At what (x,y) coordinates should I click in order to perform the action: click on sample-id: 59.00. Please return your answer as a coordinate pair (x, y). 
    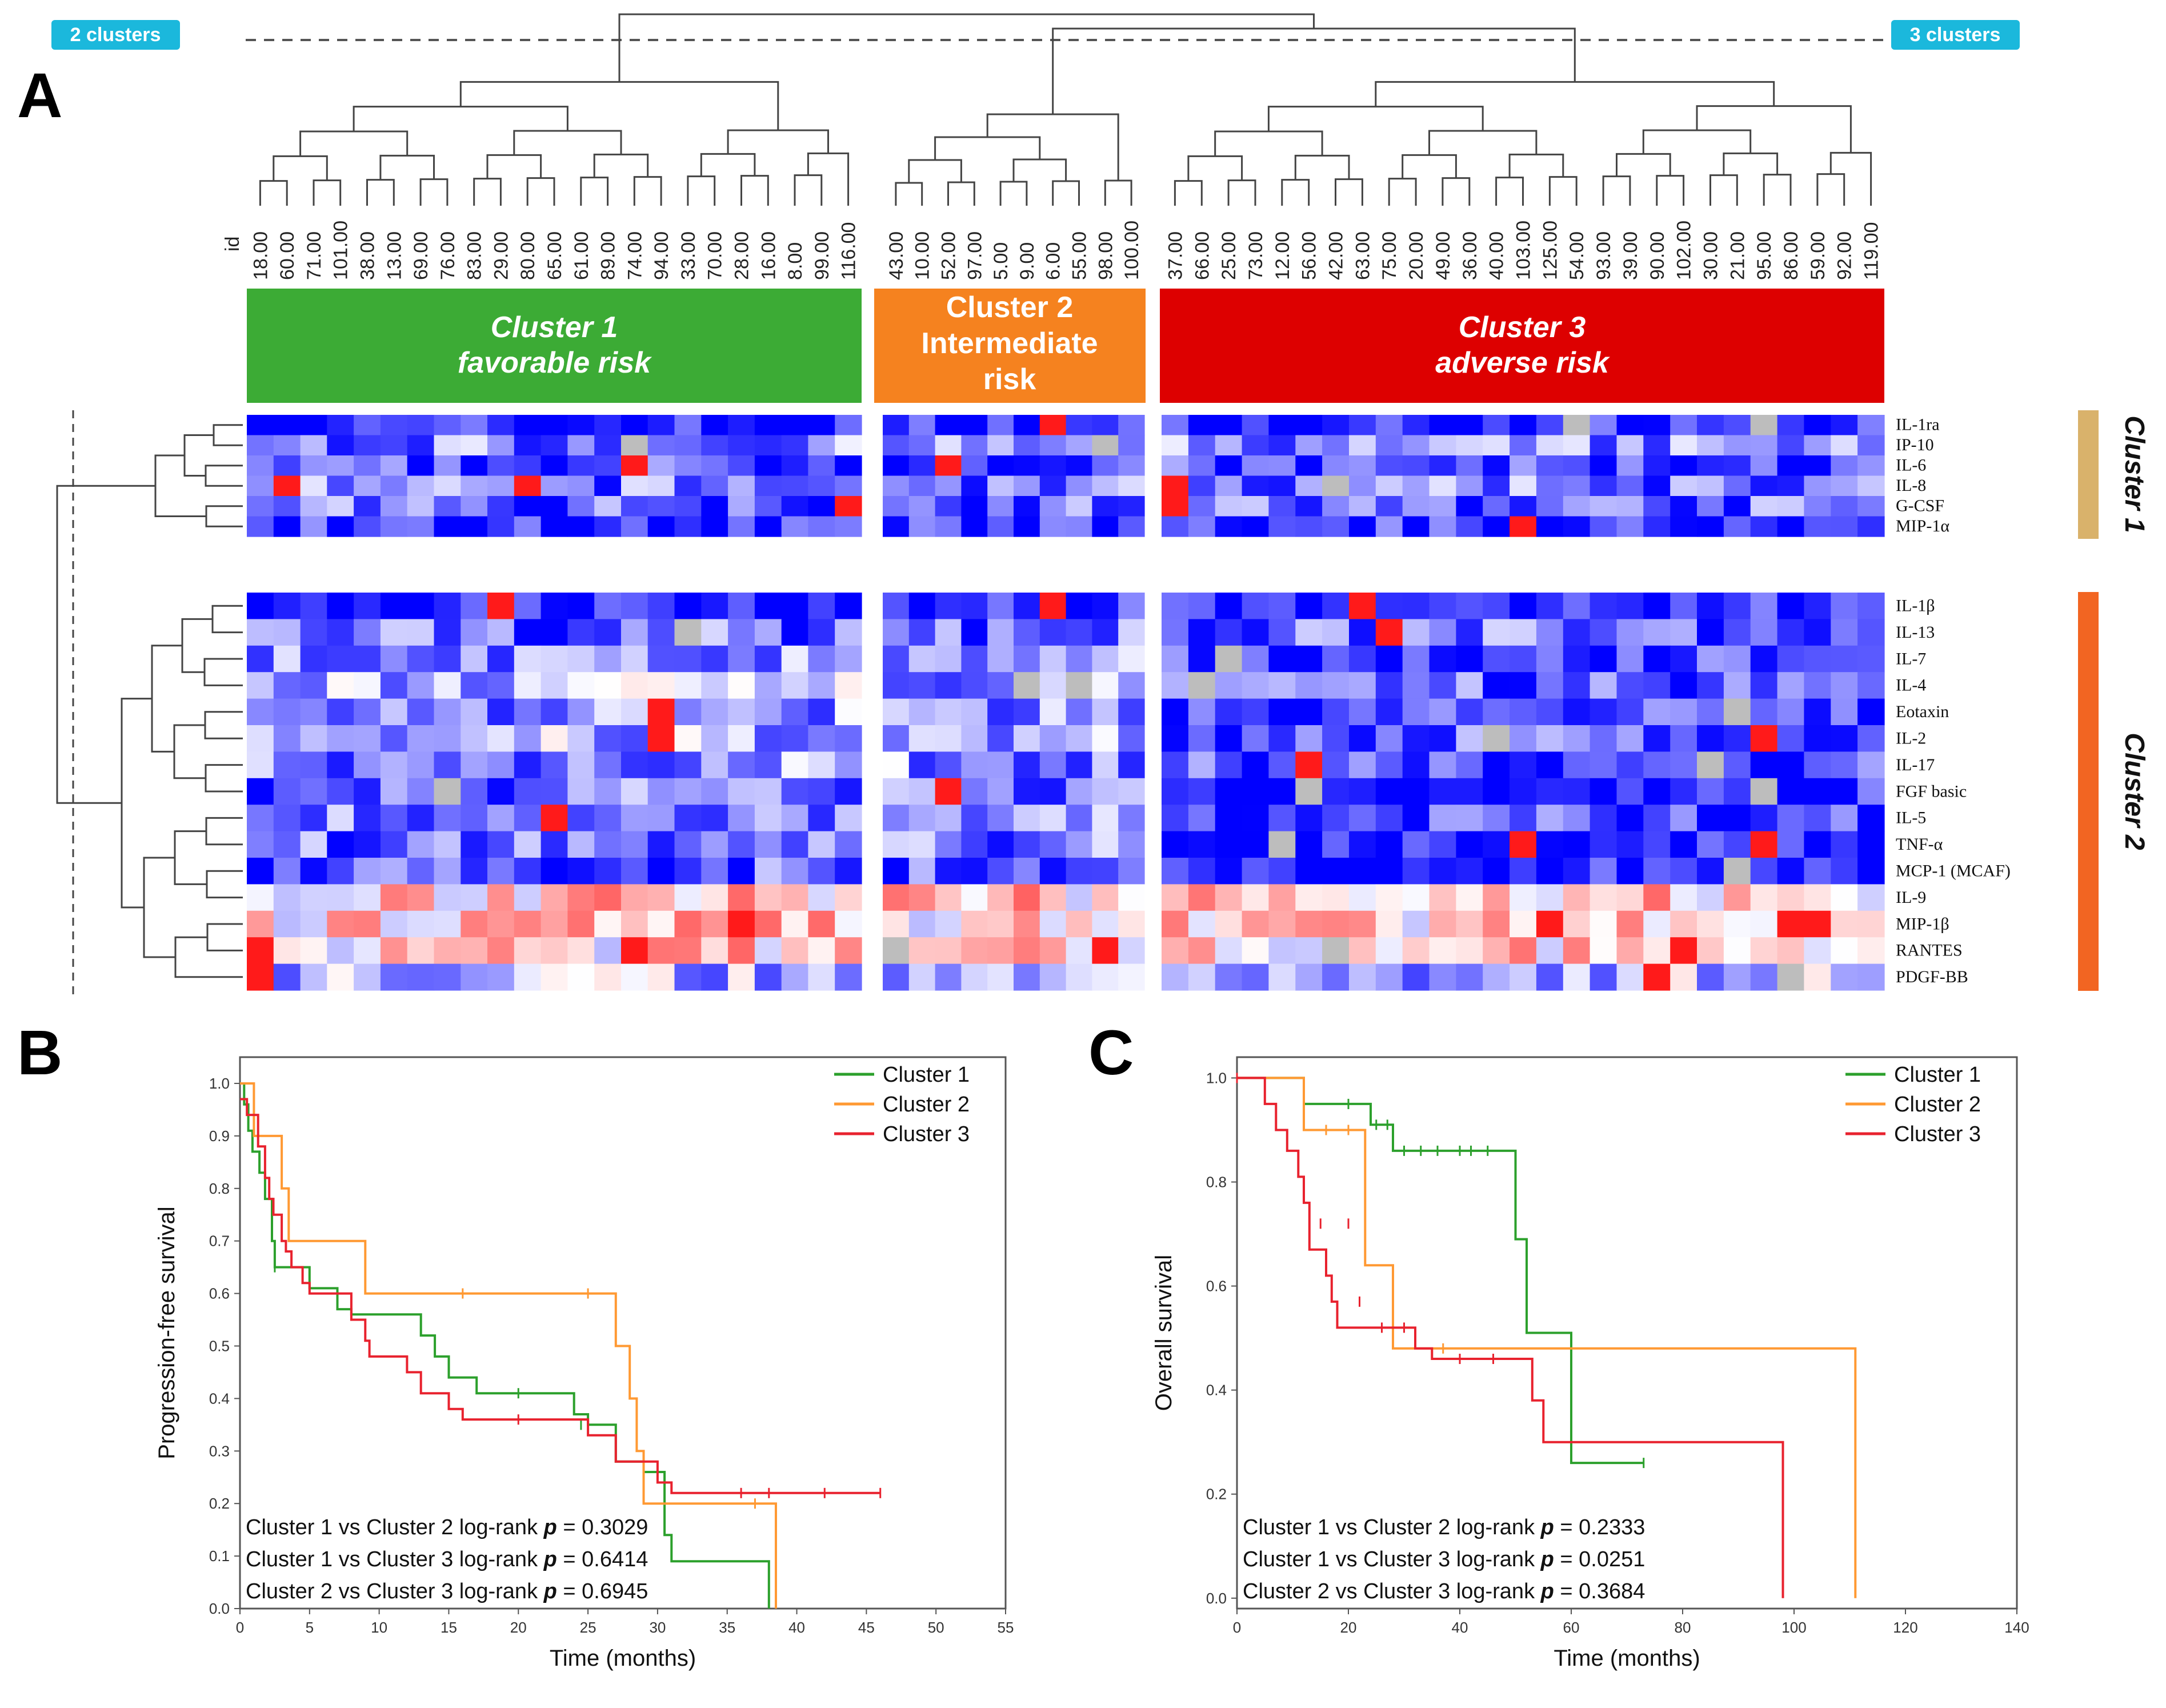
    Looking at the image, I should click on (1818, 255).